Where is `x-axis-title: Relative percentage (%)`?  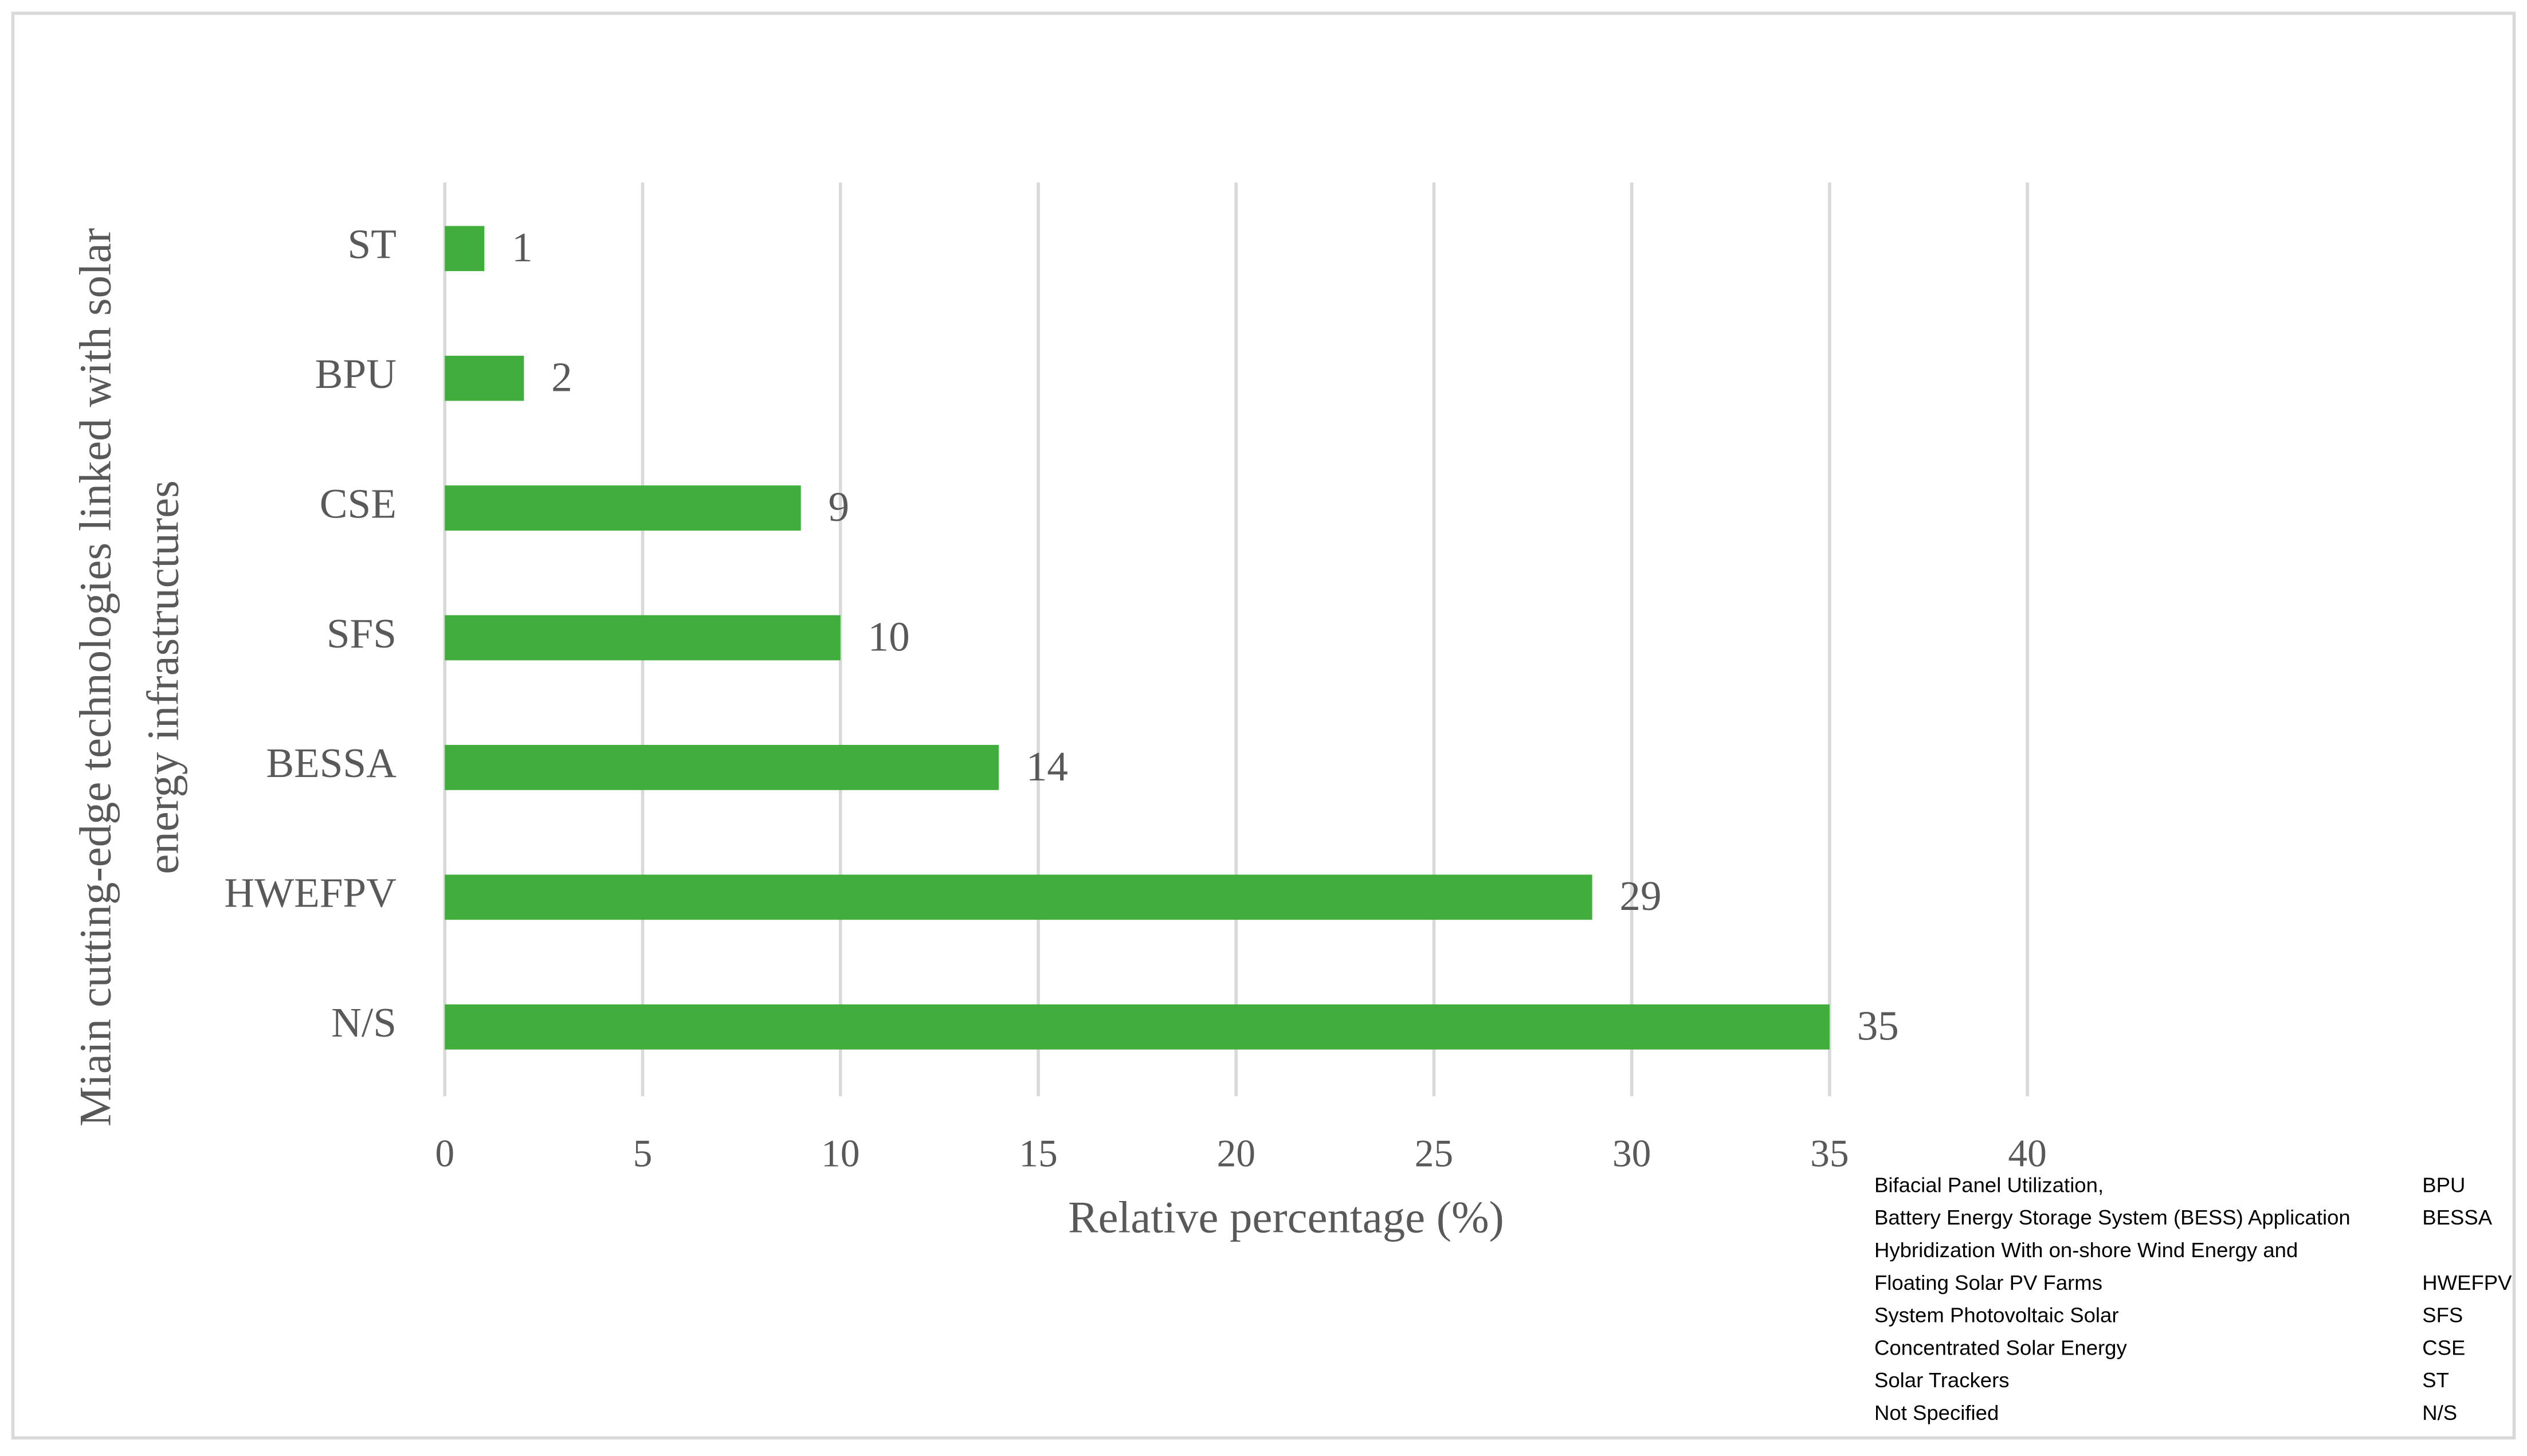
x-axis-title: Relative percentage (%) is located at coordinates (1286, 1218).